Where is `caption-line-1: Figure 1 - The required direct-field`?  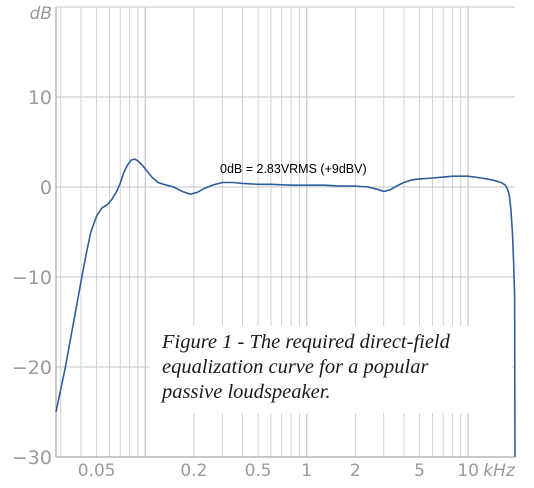
caption-line-1: Figure 1 - The required direct-field is located at coordinates (306, 342).